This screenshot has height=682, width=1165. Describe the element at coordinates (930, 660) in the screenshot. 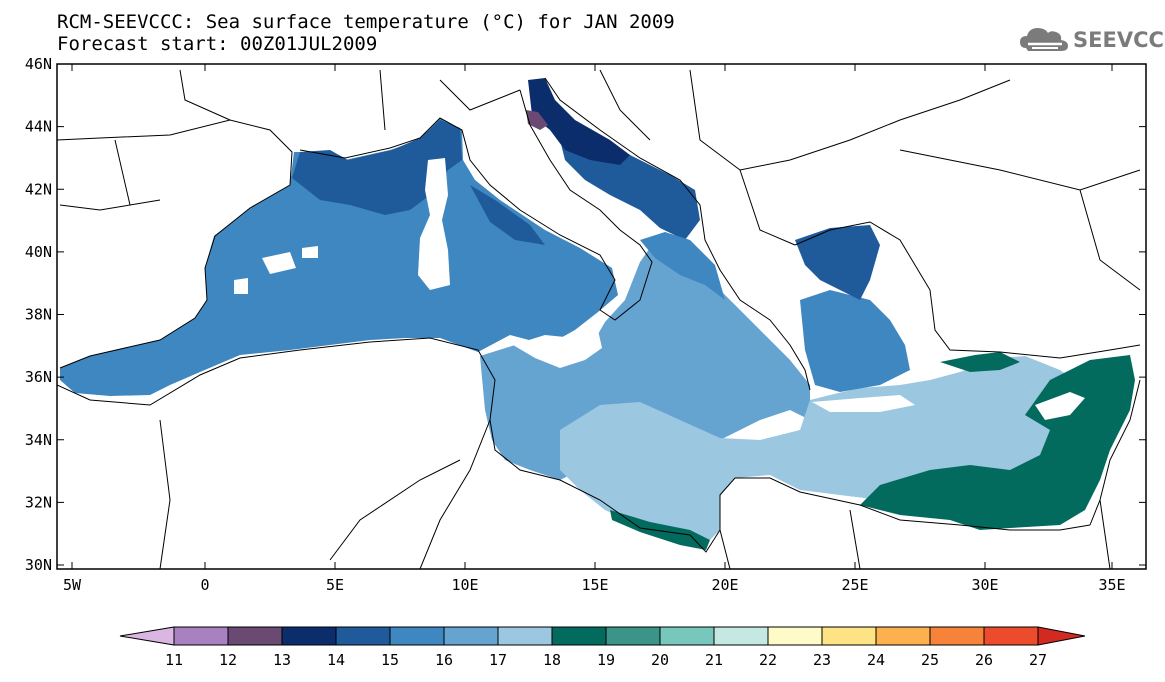

I see `colorbar-tick-label: 25` at that location.